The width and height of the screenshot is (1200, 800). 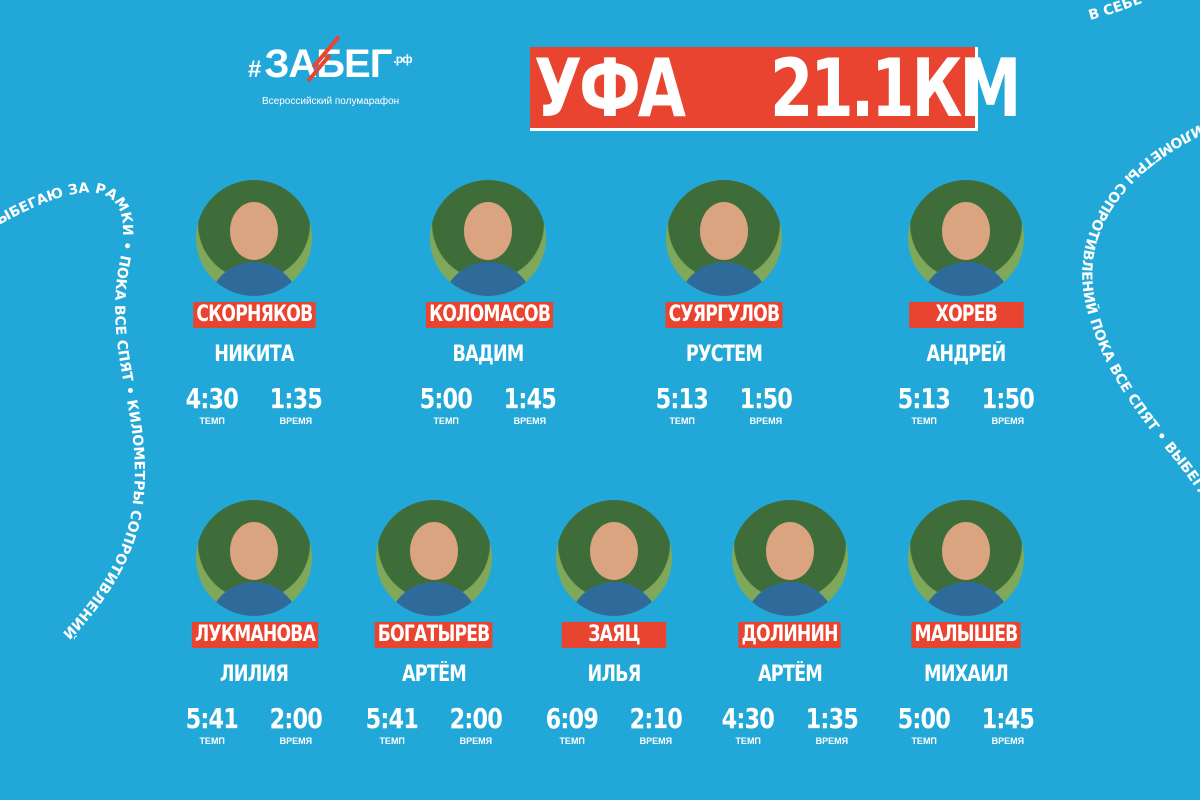 I want to click on pace-value: 5:41, so click(x=212, y=718).